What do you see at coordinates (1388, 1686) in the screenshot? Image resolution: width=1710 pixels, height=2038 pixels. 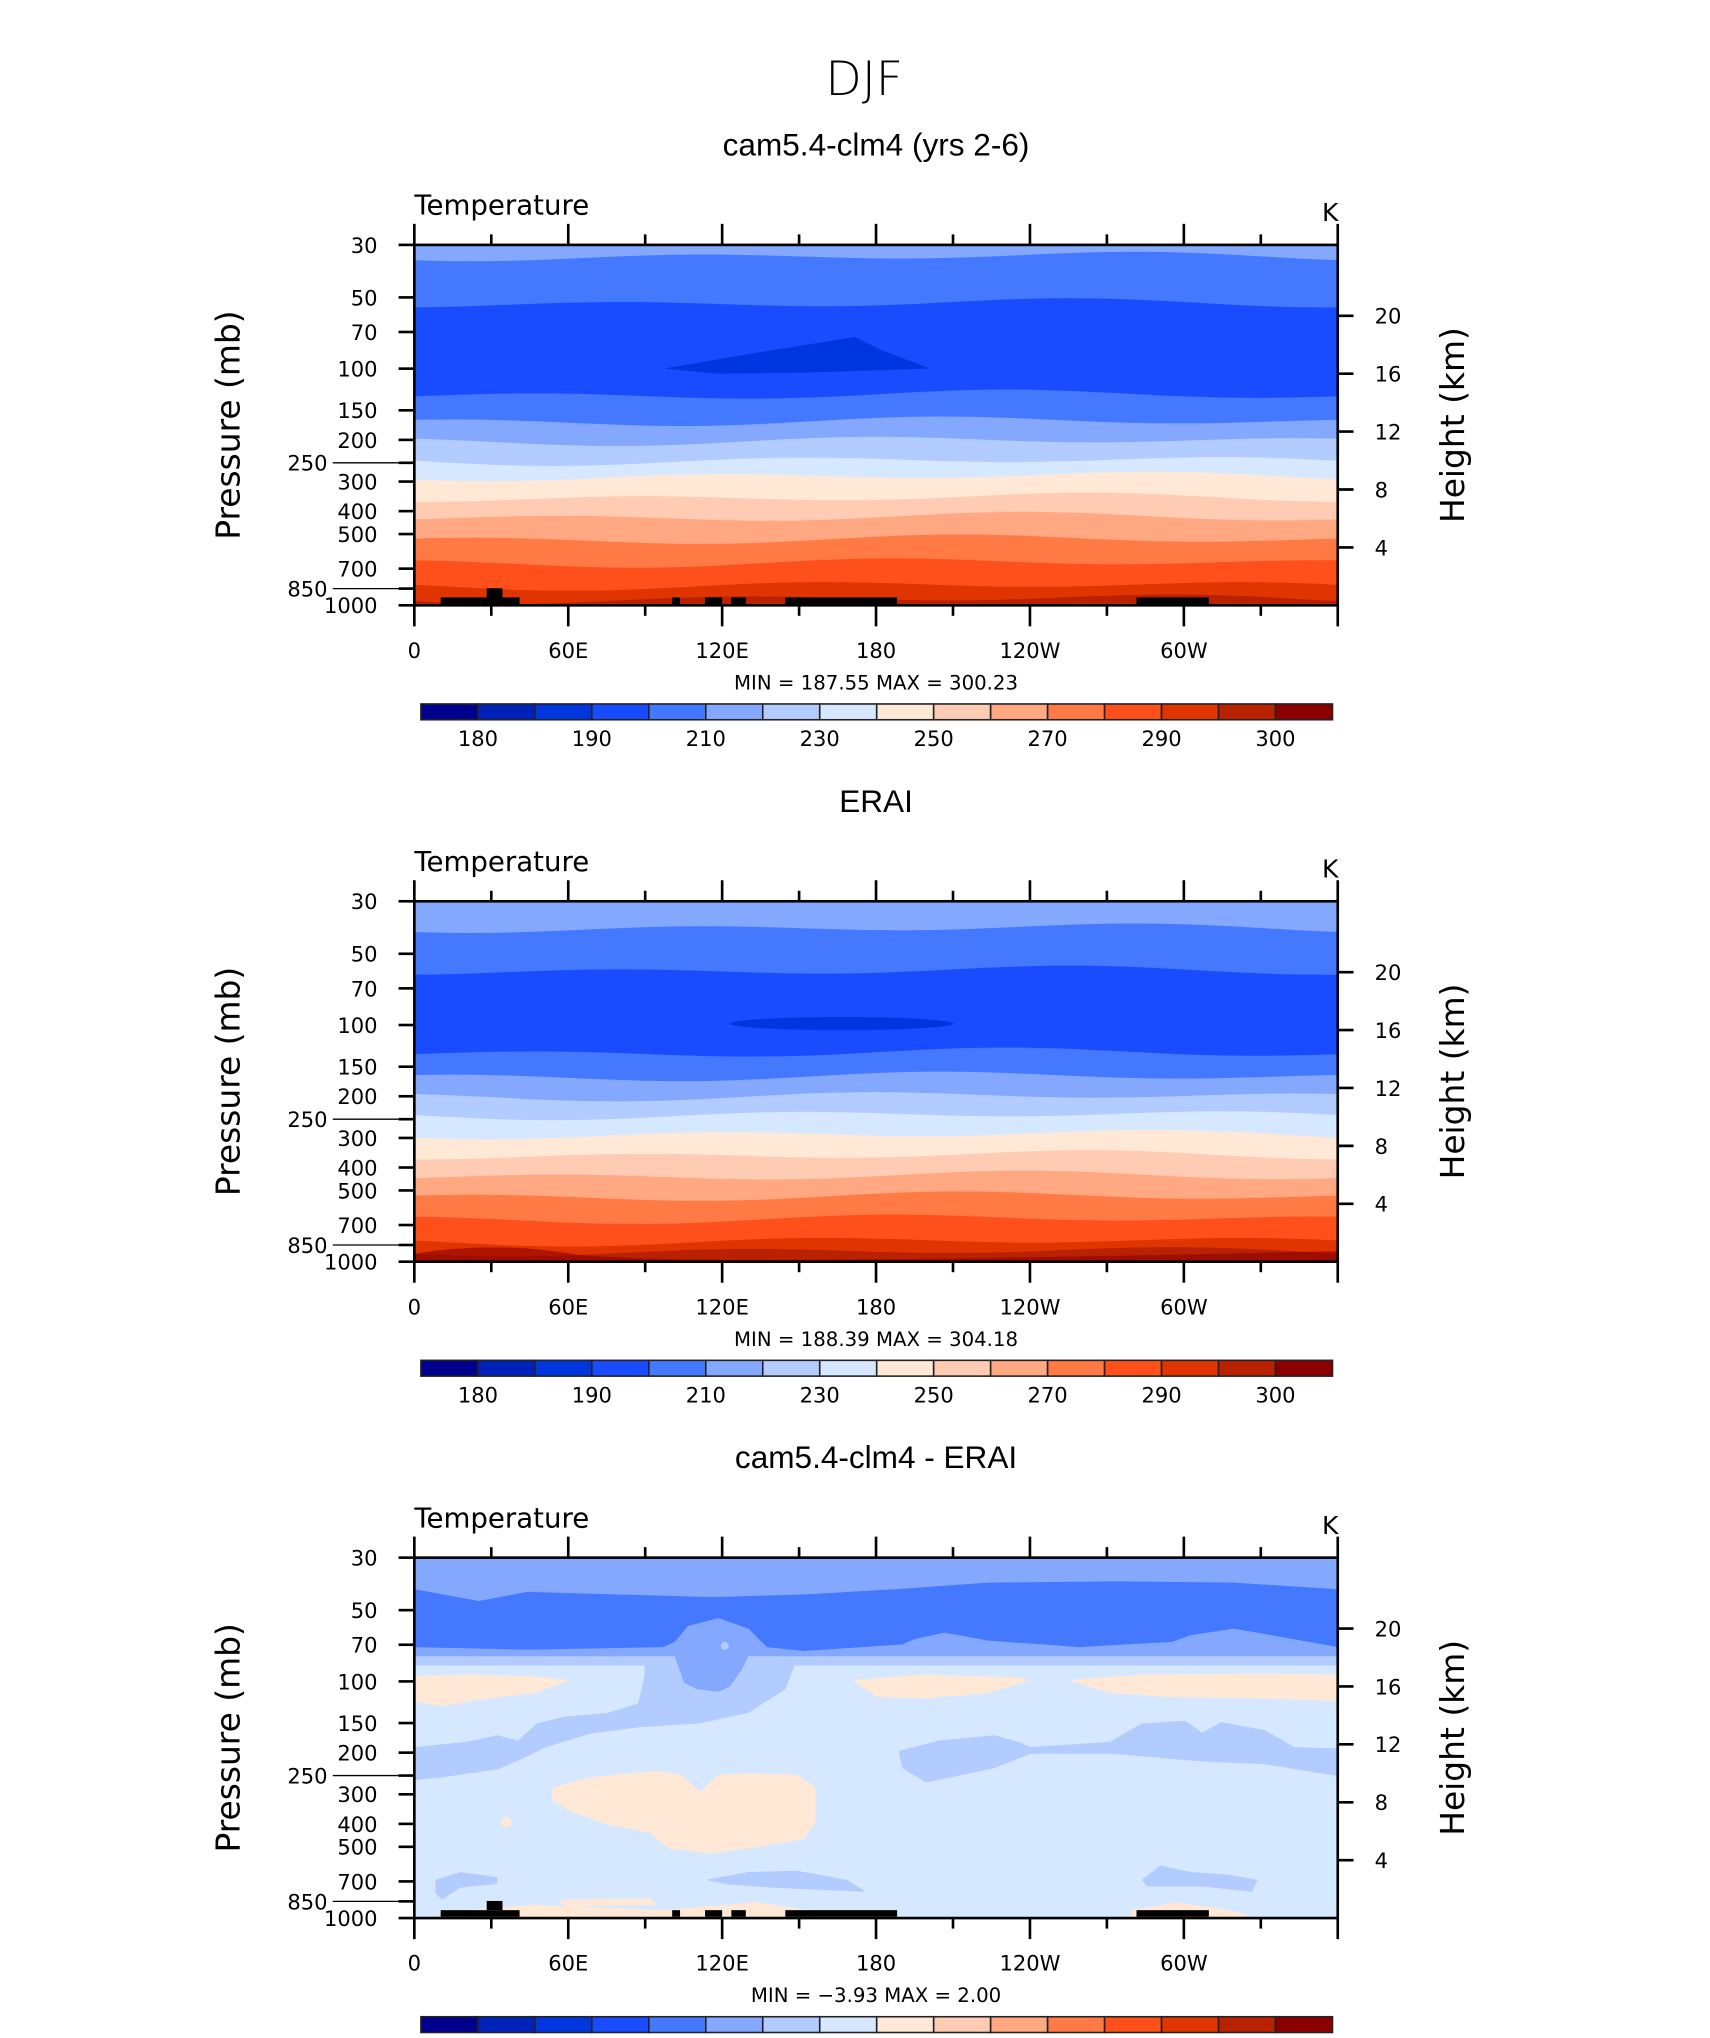 I see `y2-tick-label: 16` at bounding box center [1388, 1686].